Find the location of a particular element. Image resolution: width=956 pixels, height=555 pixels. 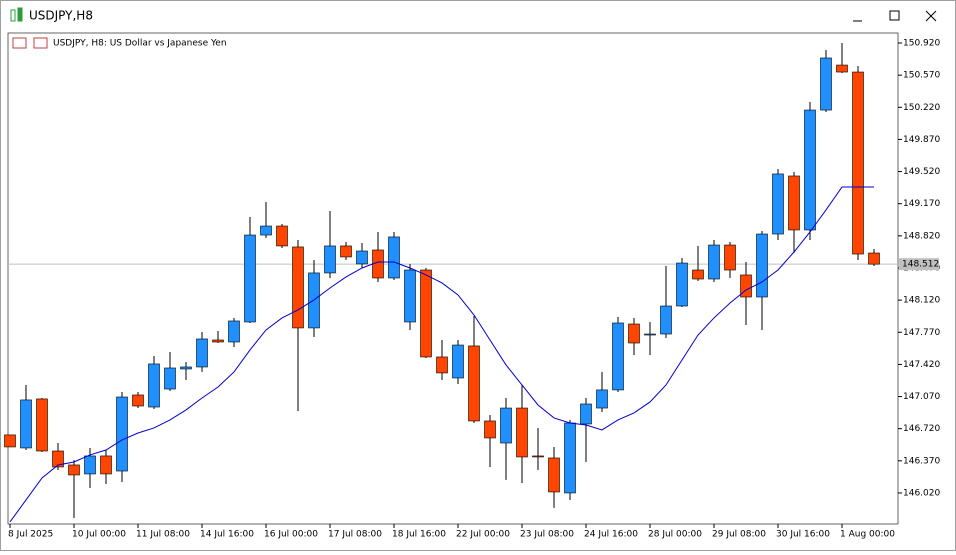

y-tick-label: 149.520 is located at coordinates (921, 172).